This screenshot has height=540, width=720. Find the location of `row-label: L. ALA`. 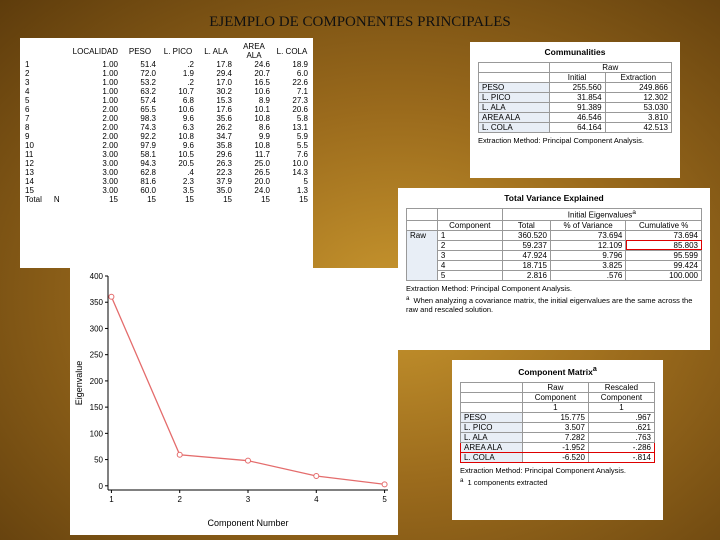

row-label: L. ALA is located at coordinates (514, 107).